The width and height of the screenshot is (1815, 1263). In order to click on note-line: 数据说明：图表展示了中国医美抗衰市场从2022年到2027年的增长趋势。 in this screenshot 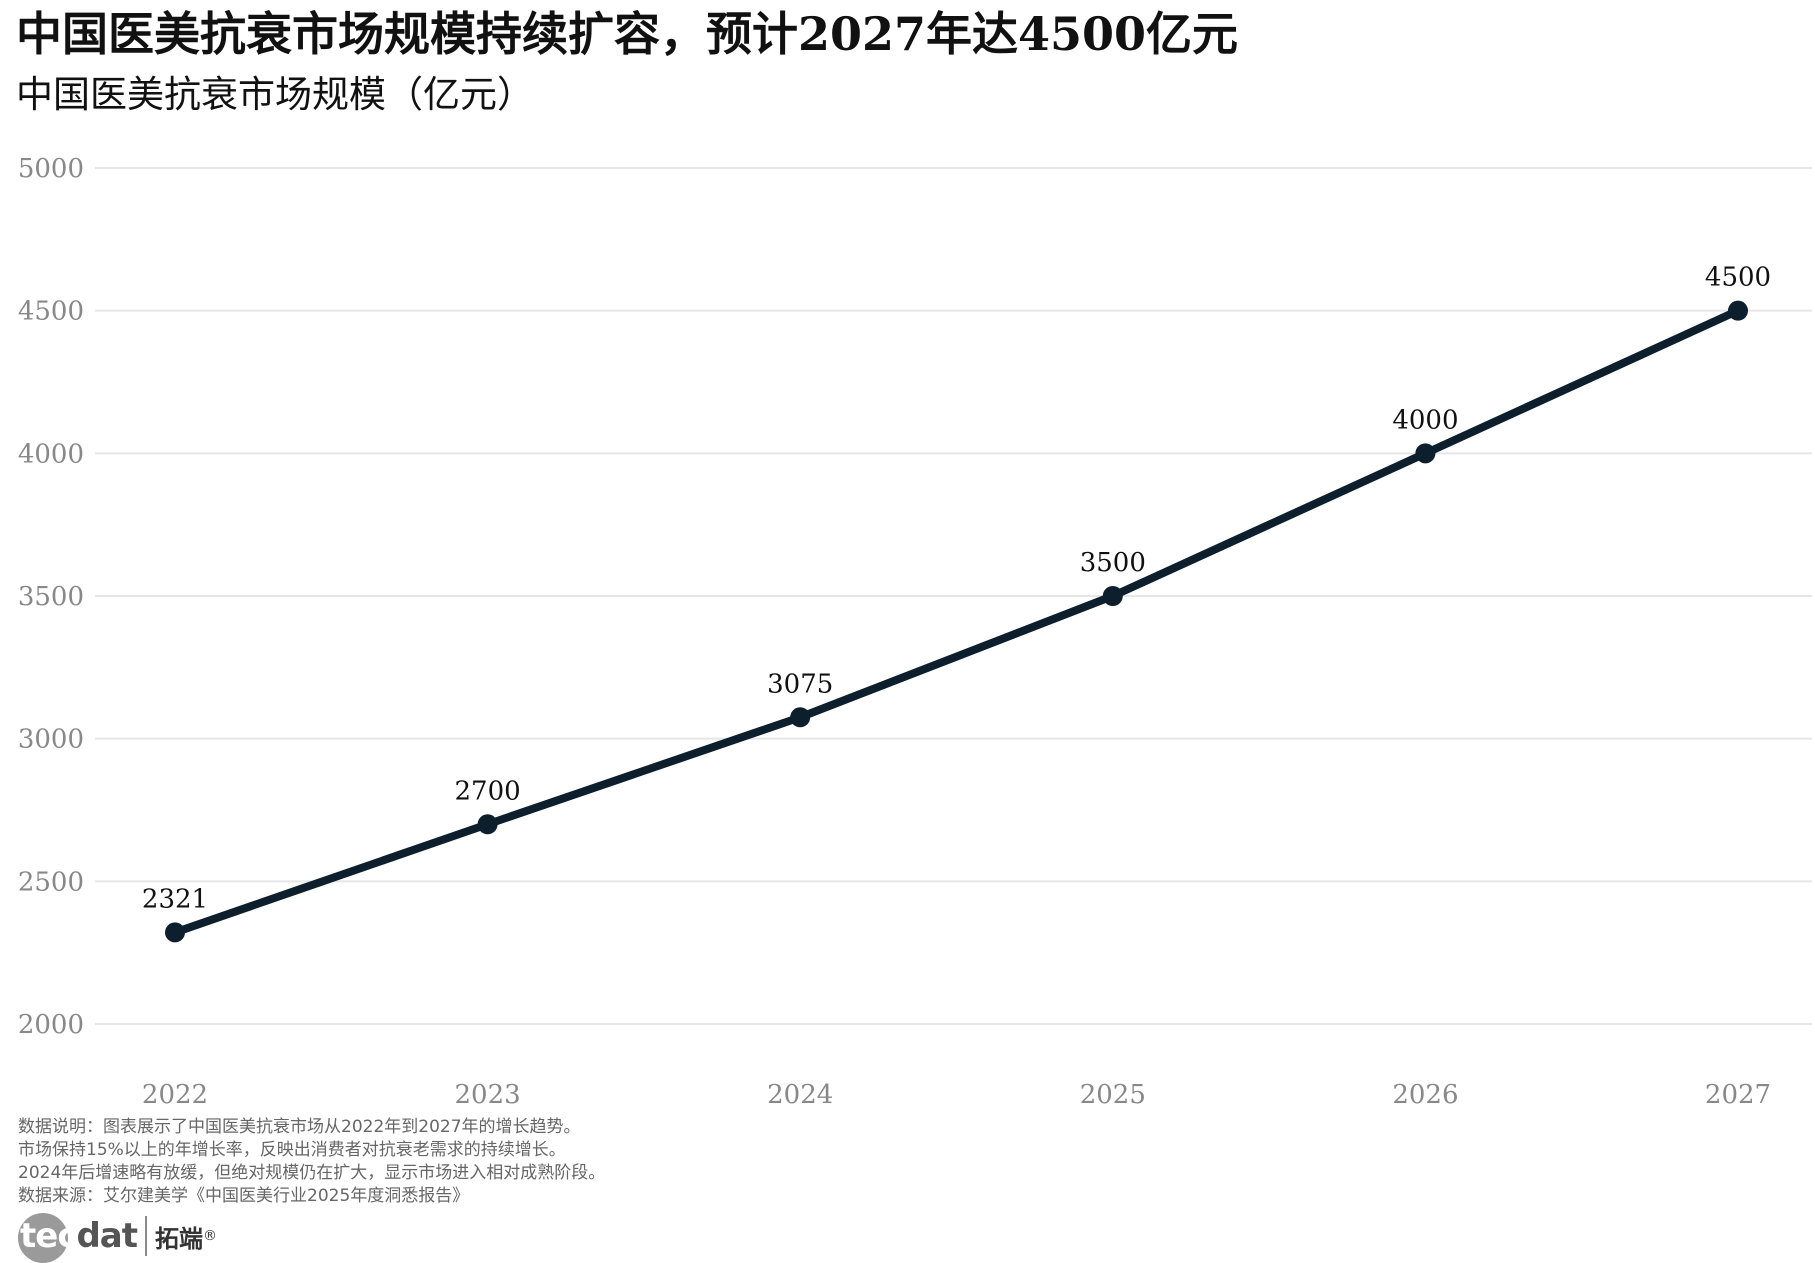, I will do `click(299, 1127)`.